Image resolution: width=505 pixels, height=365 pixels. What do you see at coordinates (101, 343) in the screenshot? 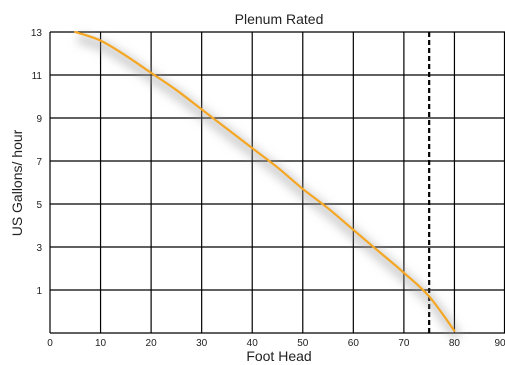
I see `x-tick-label-10: 10` at bounding box center [101, 343].